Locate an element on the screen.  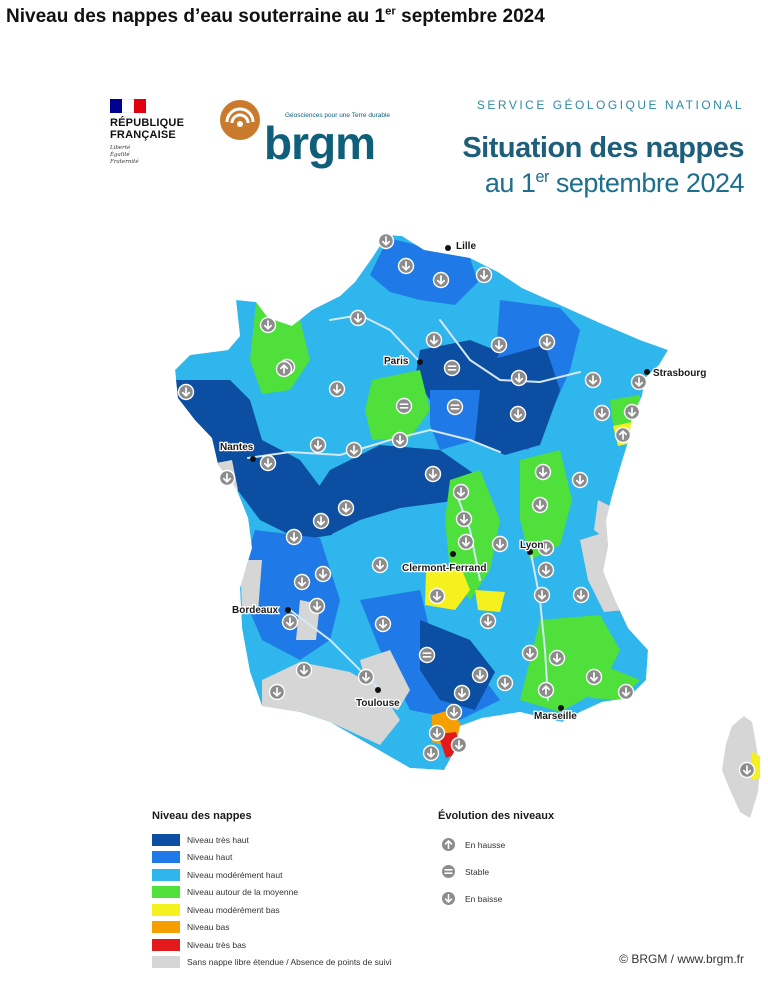
evolution-item: En hausse is located at coordinates (472, 844).